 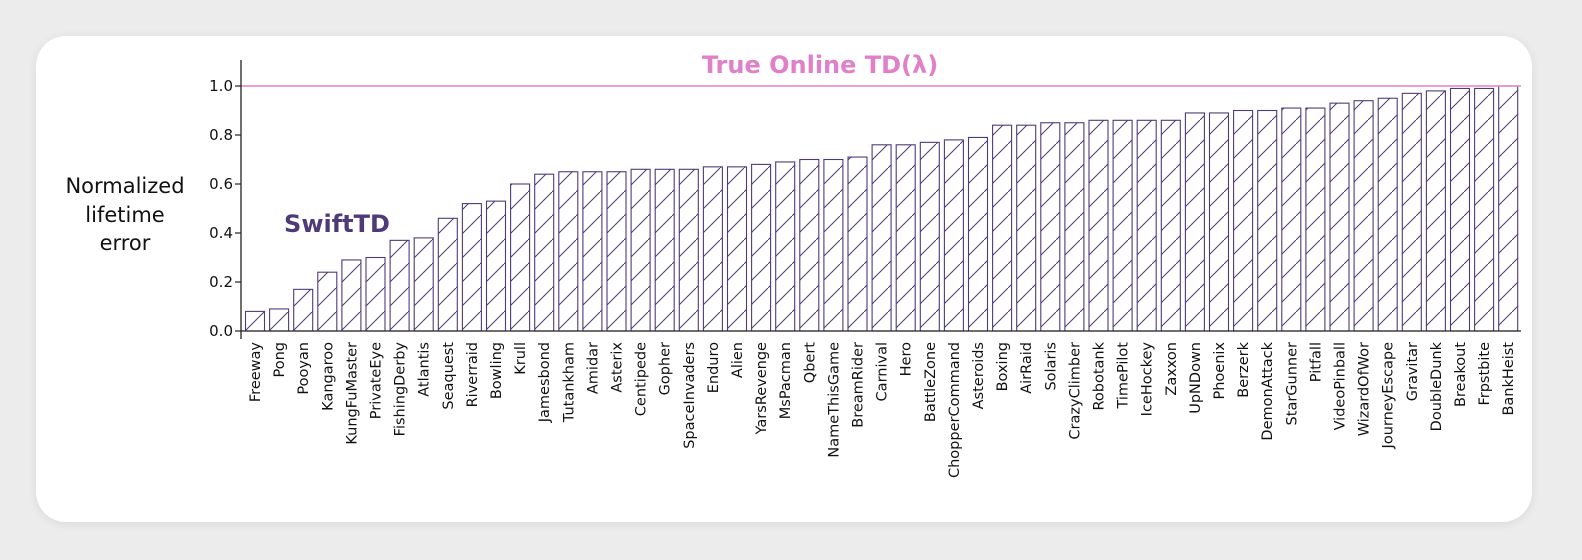 What do you see at coordinates (664, 250) in the screenshot?
I see `bar-Gopher` at bounding box center [664, 250].